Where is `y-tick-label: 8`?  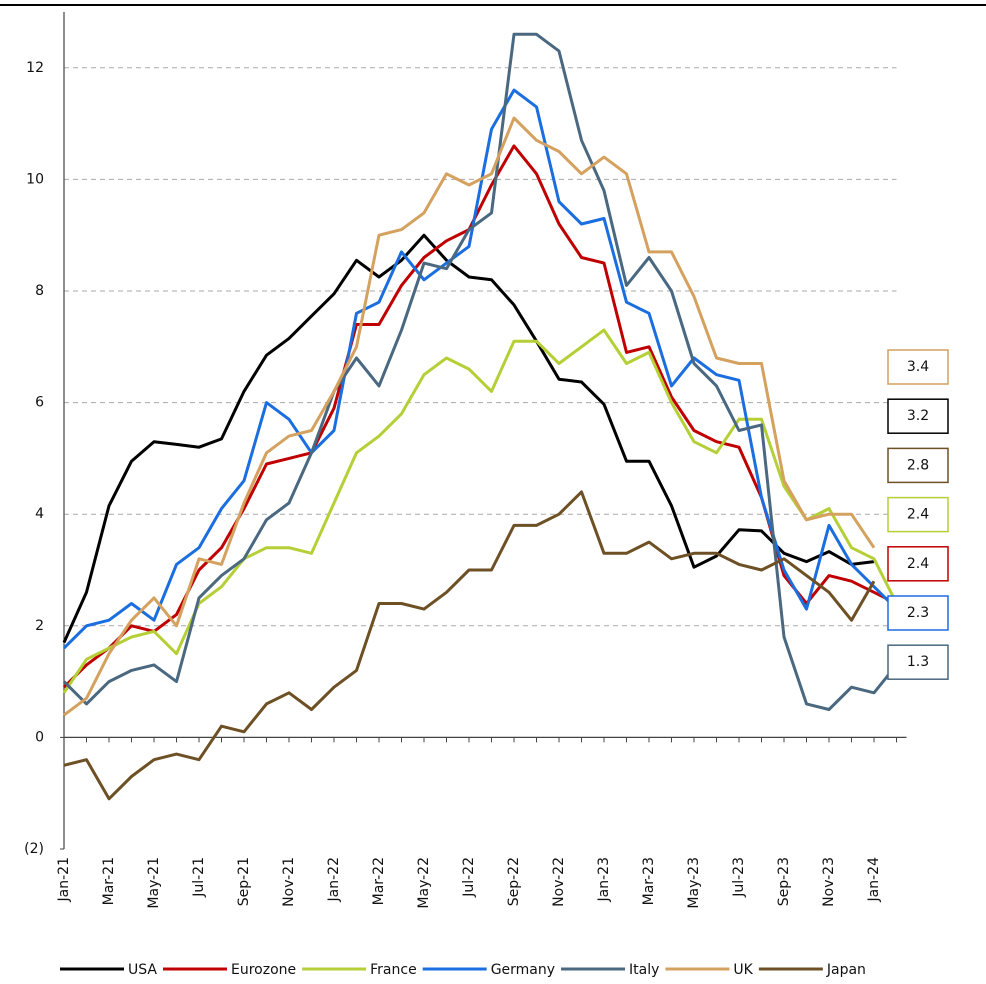 y-tick-label: 8 is located at coordinates (39, 291).